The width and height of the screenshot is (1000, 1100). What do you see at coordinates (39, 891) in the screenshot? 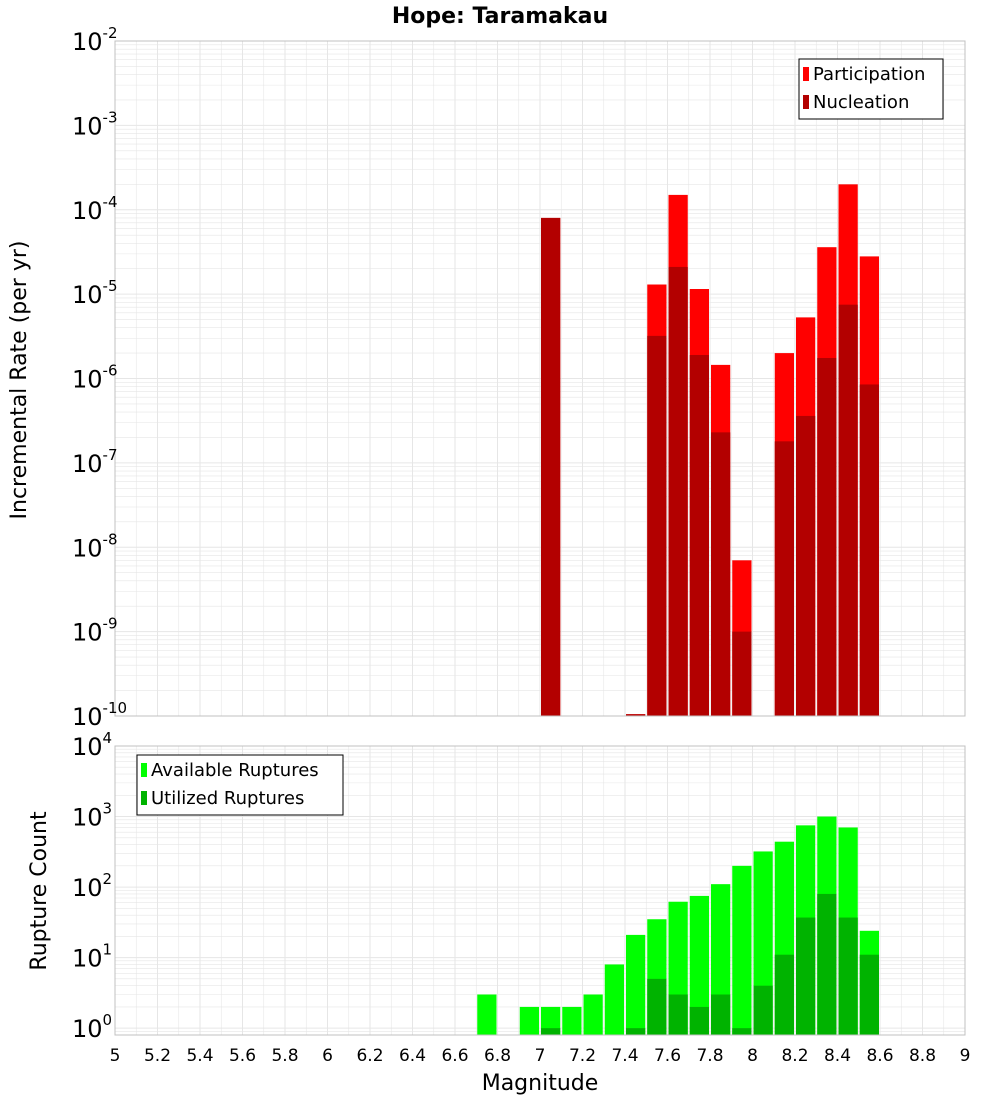
I see `count-y-axis-label: Rupture Count` at bounding box center [39, 891].